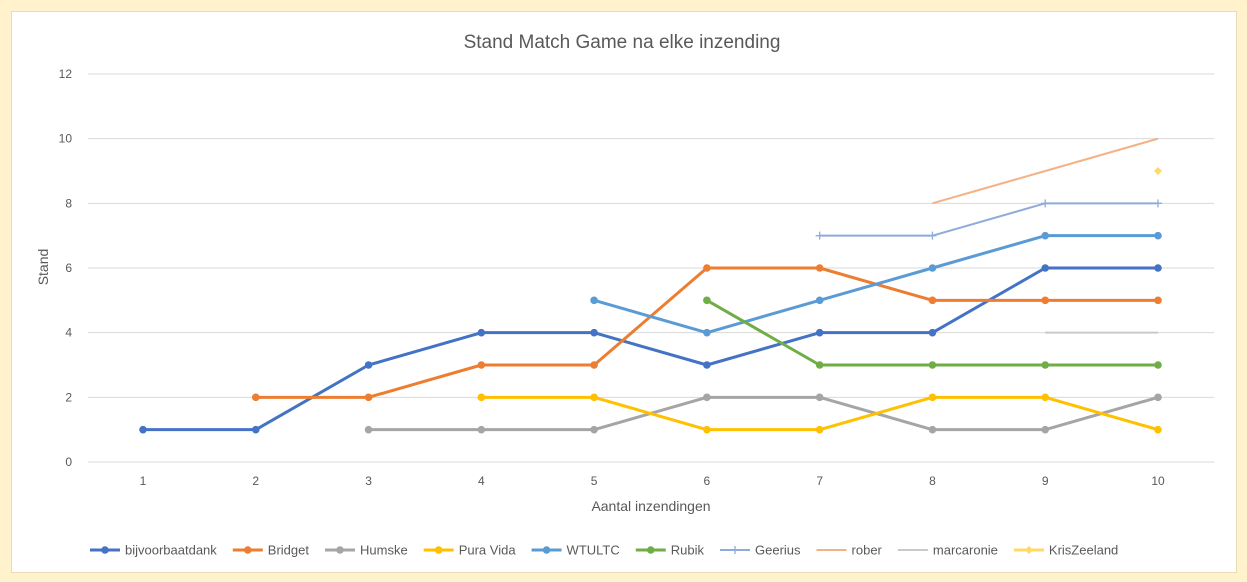 This screenshot has height=582, width=1247. What do you see at coordinates (171, 550) in the screenshot?
I see `legend-label: bijvoorbaatdank` at bounding box center [171, 550].